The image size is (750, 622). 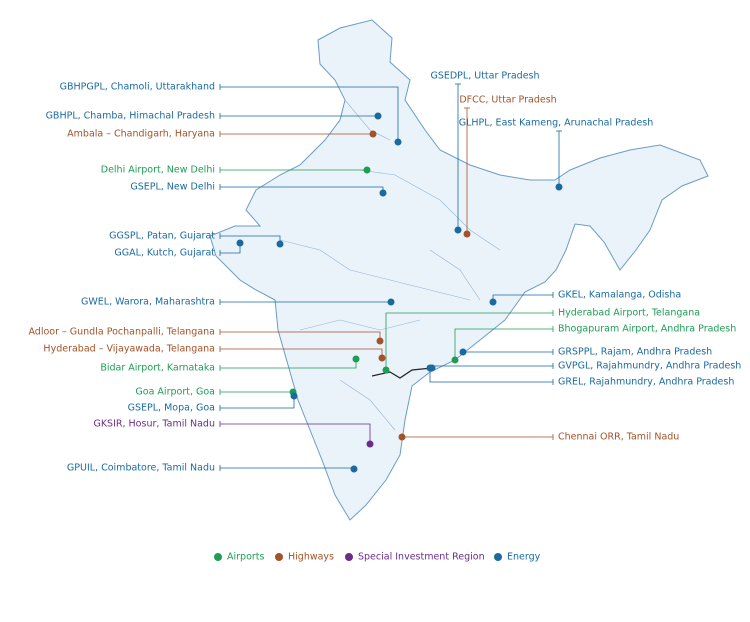 What do you see at coordinates (646, 382) in the screenshot?
I see `site-label: GREL, Rajahmundry, Andhra Pradesh` at bounding box center [646, 382].